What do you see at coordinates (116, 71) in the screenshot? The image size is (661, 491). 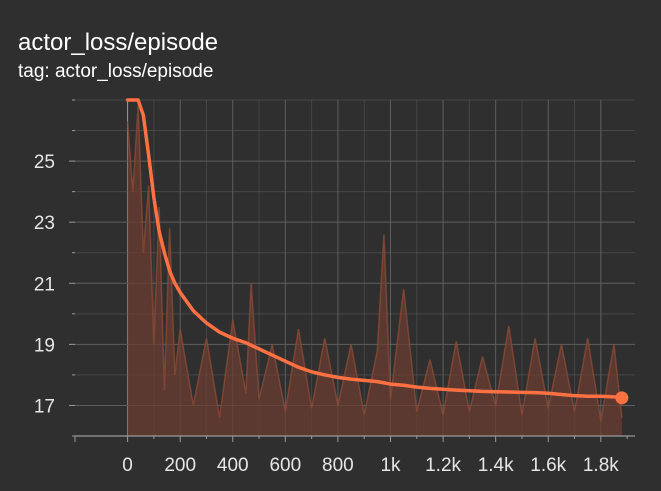 I see `chart-tag: tag: actor_loss/episode` at bounding box center [116, 71].